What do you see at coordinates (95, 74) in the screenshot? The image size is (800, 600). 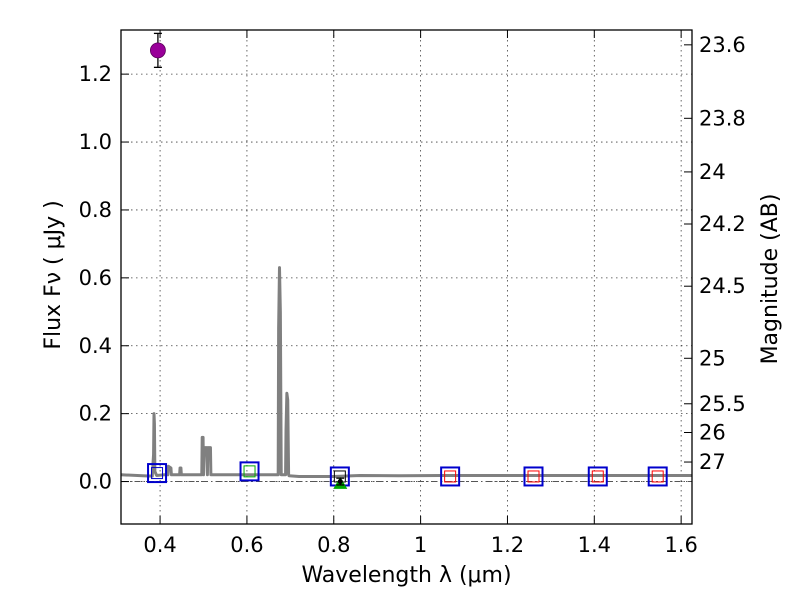 I see `y-tick-label: 1.2` at bounding box center [95, 74].